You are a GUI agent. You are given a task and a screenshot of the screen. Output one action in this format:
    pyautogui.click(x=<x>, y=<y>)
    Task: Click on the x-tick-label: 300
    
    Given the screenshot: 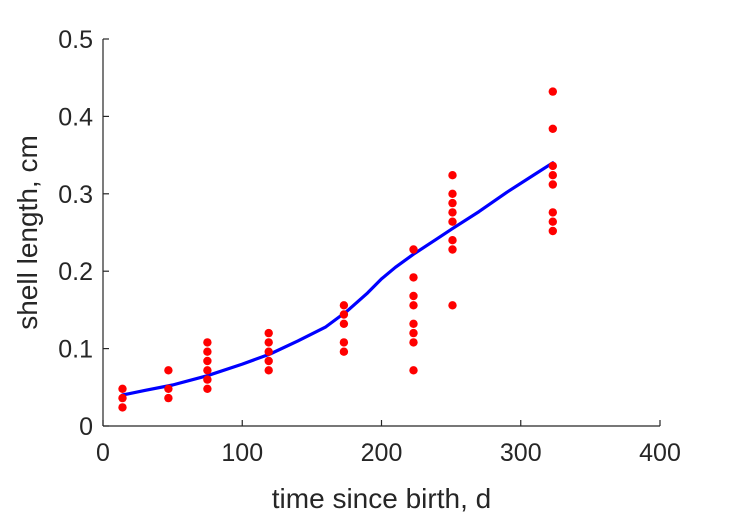 What is the action you would take?
    pyautogui.click(x=521, y=453)
    